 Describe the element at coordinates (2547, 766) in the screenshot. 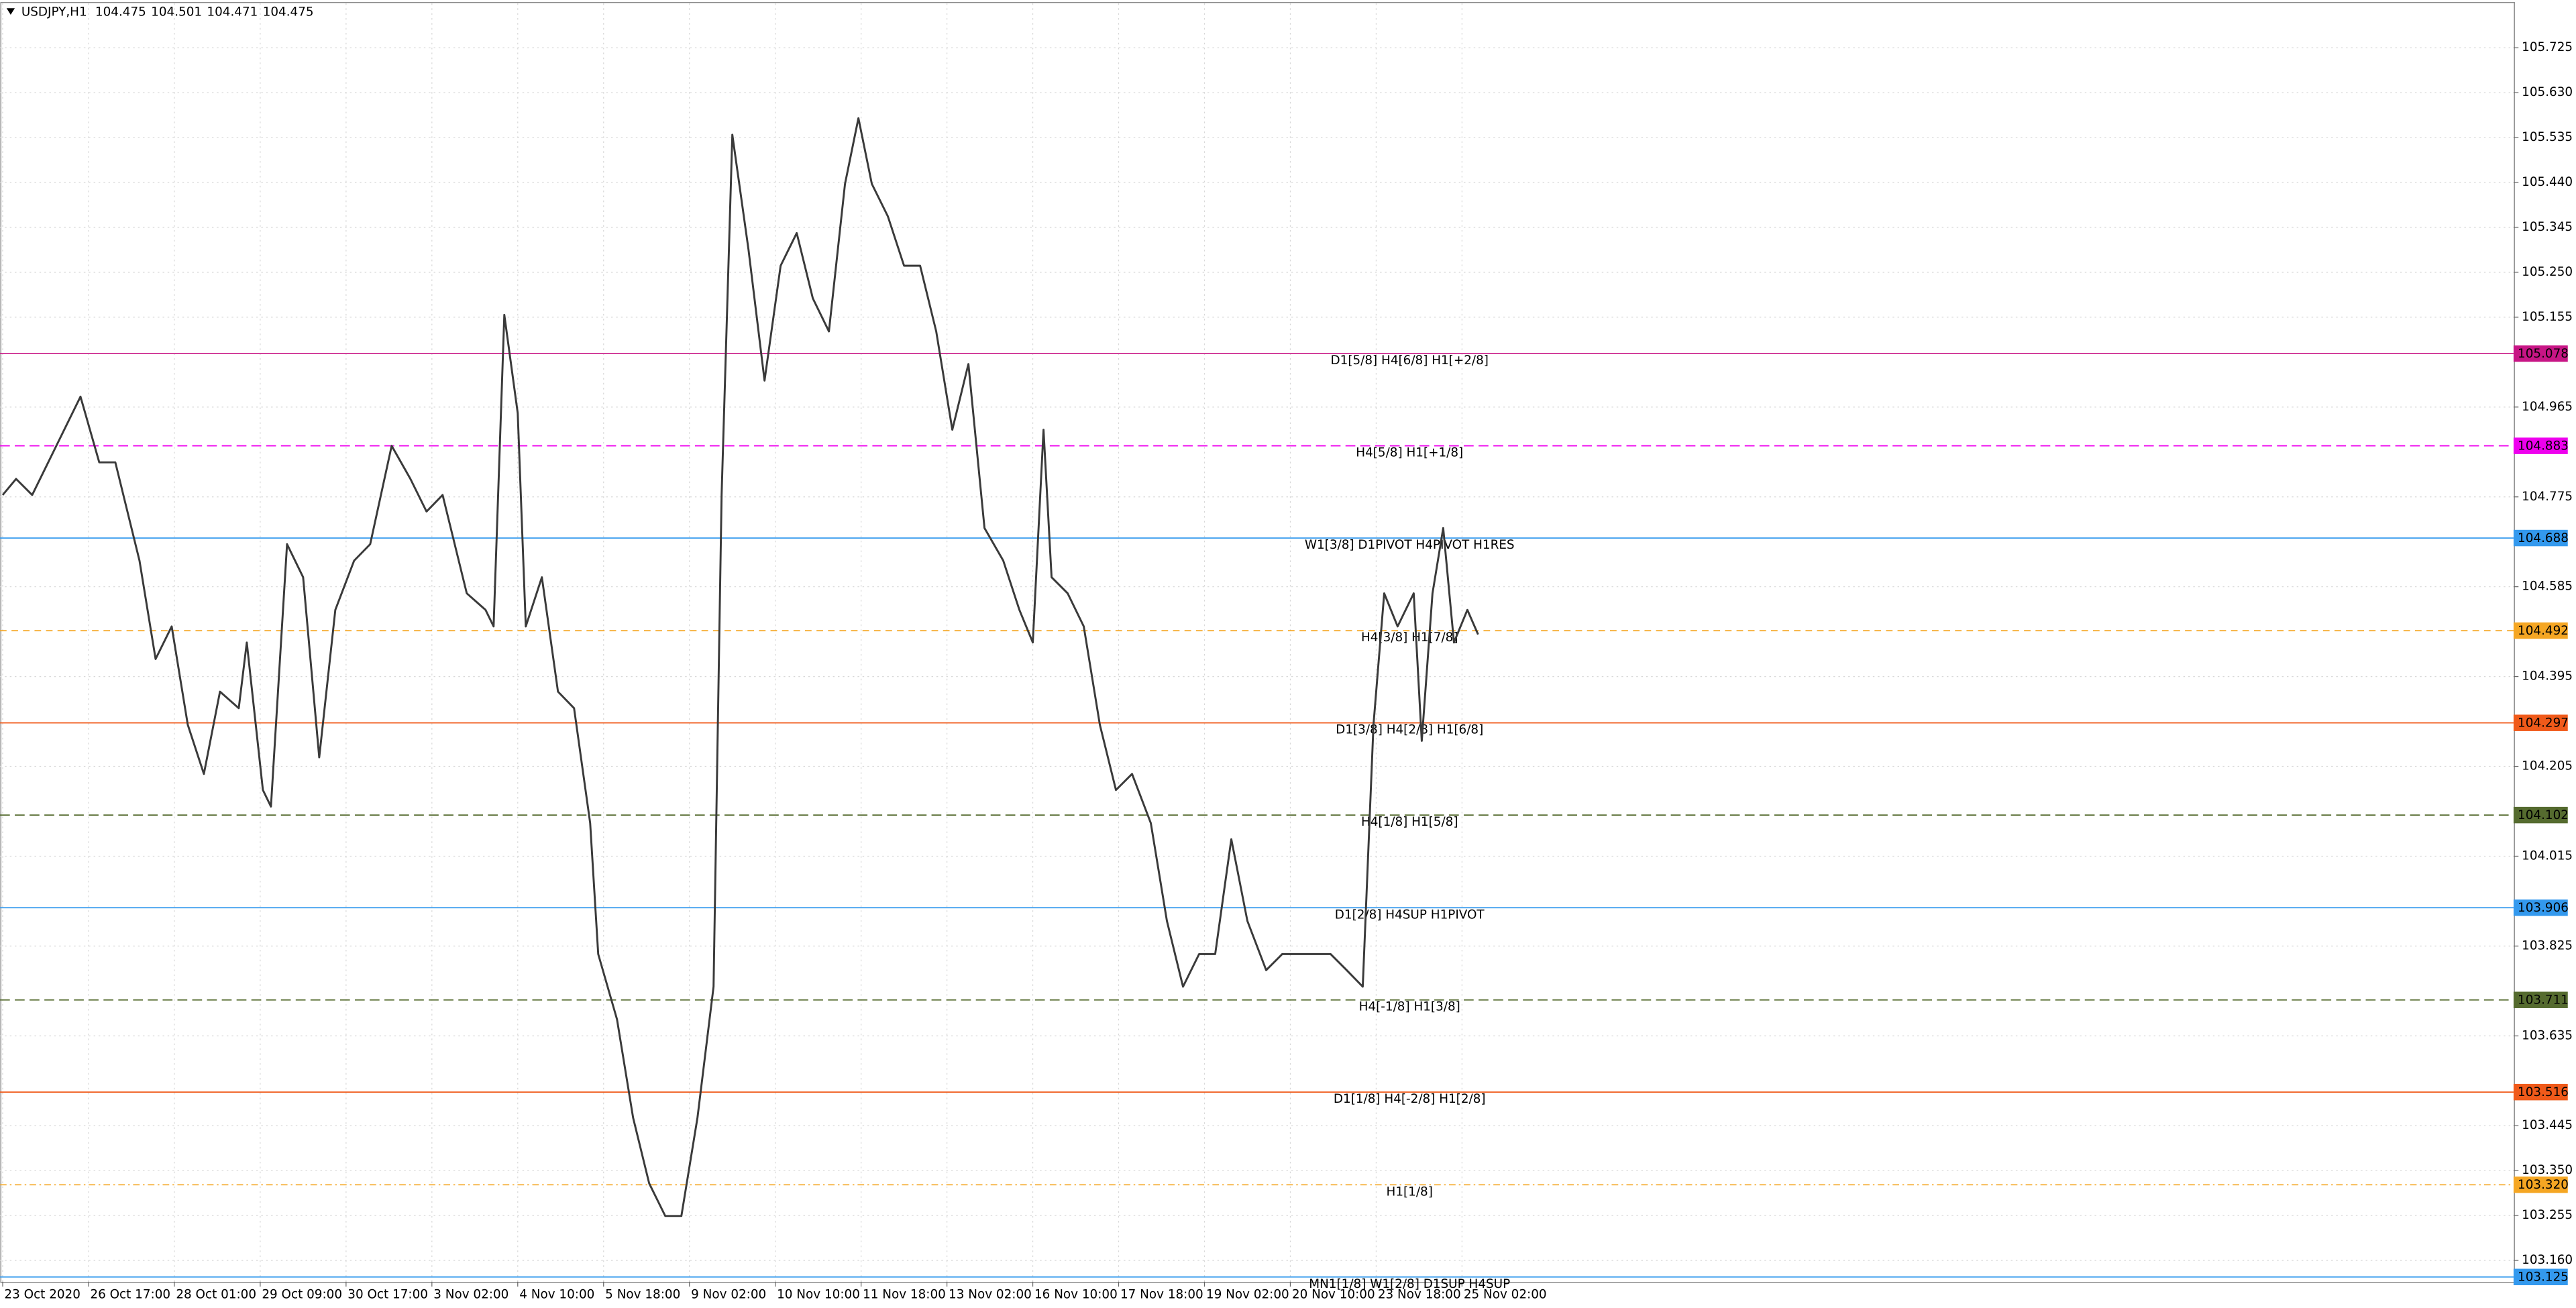

I see `y-tick-label: 104.205` at that location.